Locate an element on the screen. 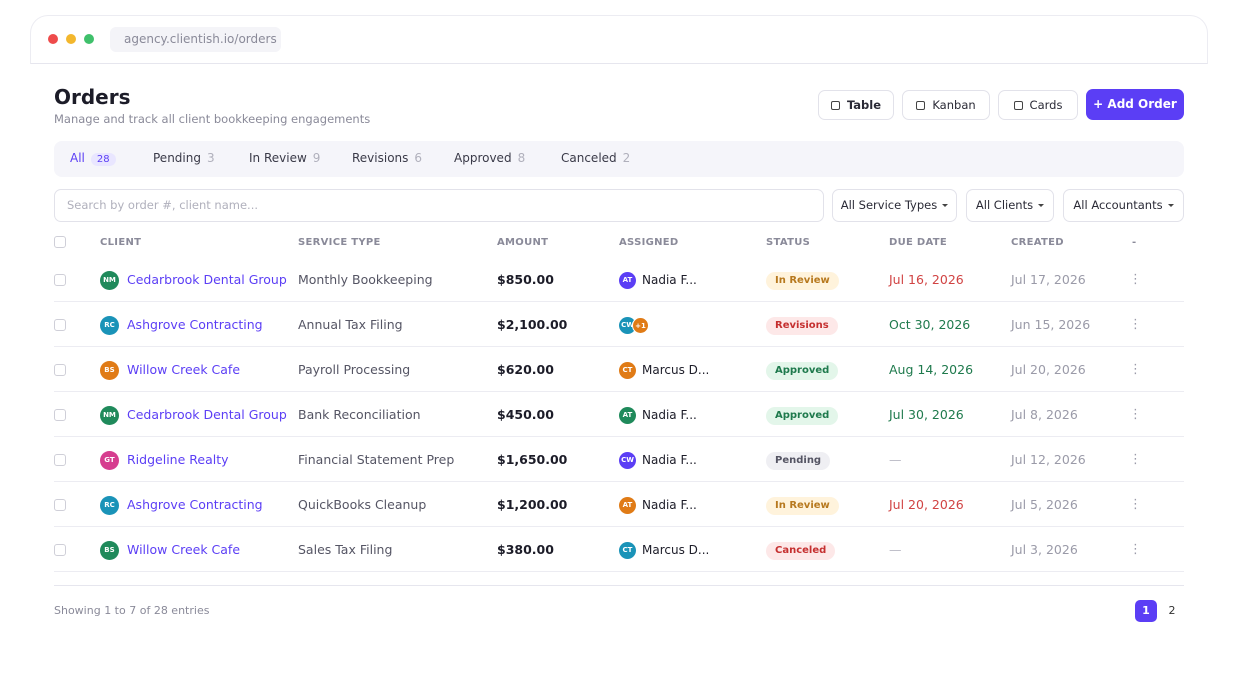 The width and height of the screenshot is (1243, 676). select-all is located at coordinates (60, 242).